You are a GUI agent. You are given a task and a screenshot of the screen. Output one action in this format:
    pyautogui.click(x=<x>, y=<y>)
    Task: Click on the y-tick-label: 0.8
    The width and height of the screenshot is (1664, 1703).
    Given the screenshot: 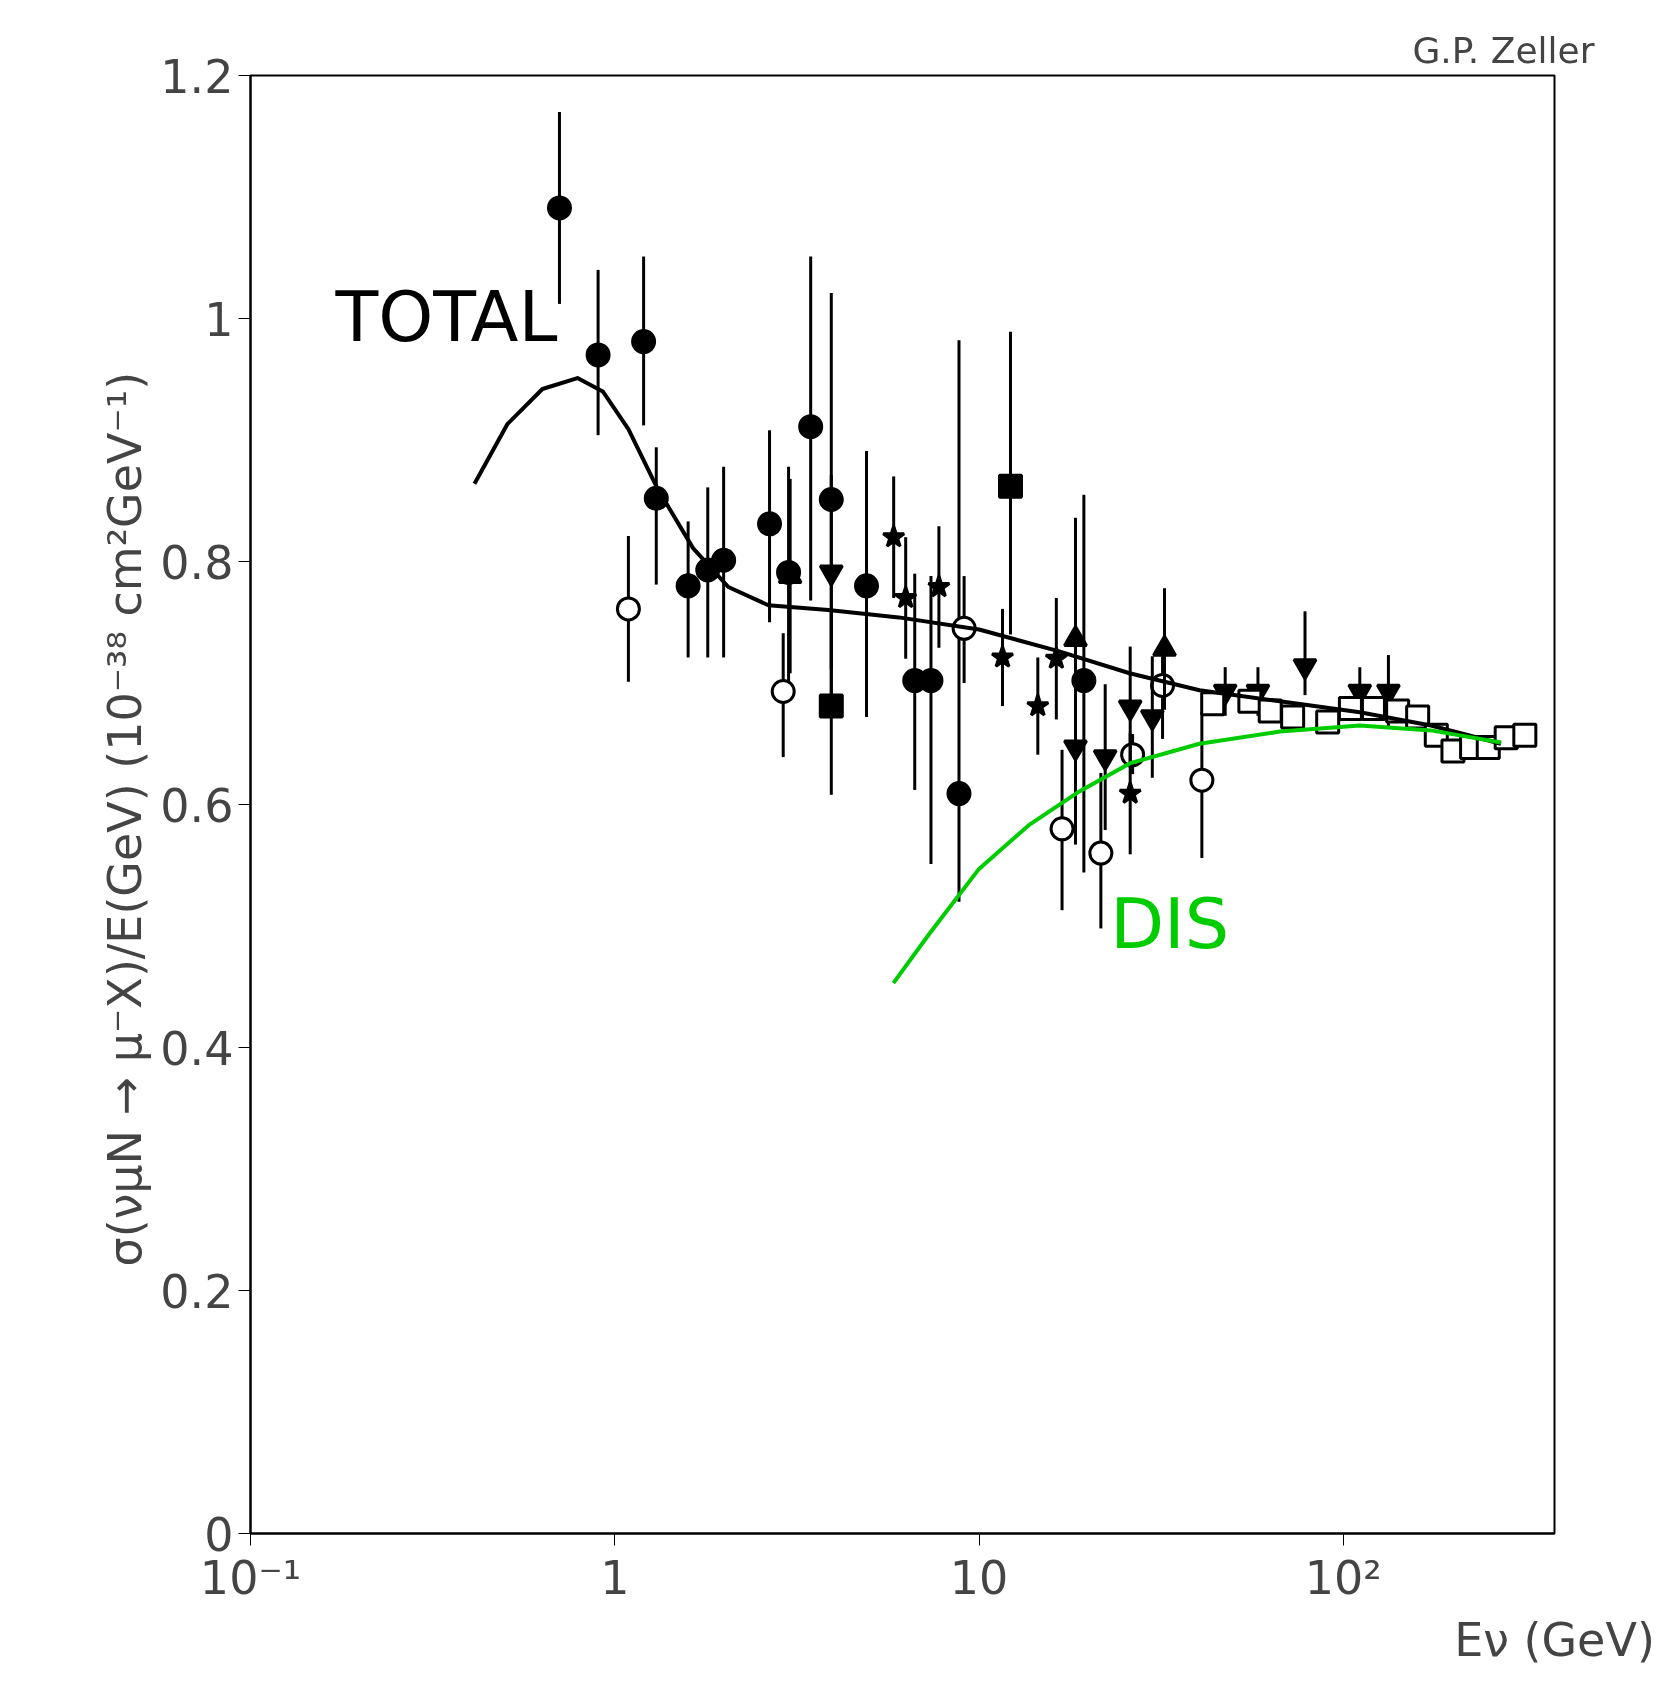 What is the action you would take?
    pyautogui.click(x=197, y=562)
    